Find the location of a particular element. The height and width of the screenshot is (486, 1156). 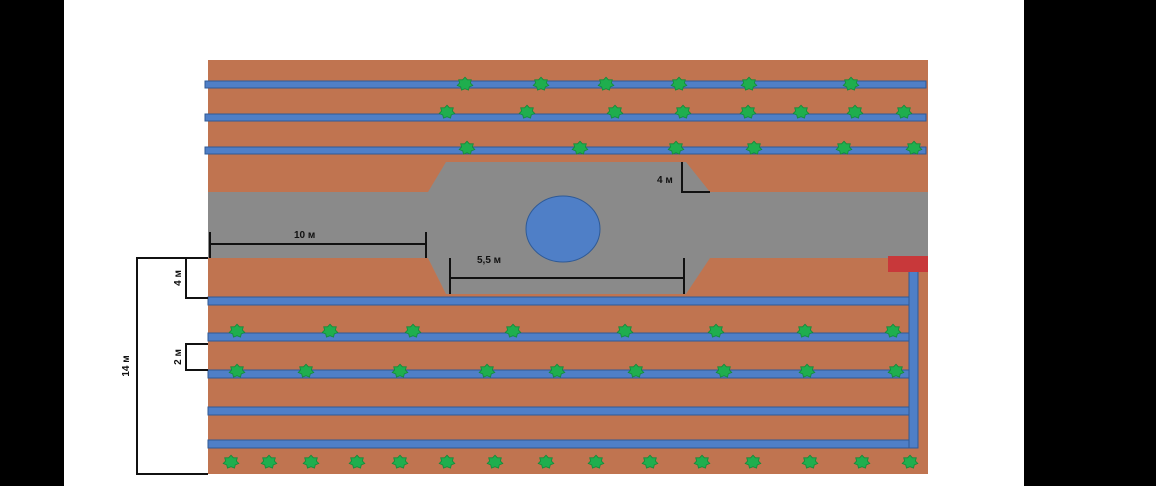

dim-path-length-line is located at coordinates (318, 245).